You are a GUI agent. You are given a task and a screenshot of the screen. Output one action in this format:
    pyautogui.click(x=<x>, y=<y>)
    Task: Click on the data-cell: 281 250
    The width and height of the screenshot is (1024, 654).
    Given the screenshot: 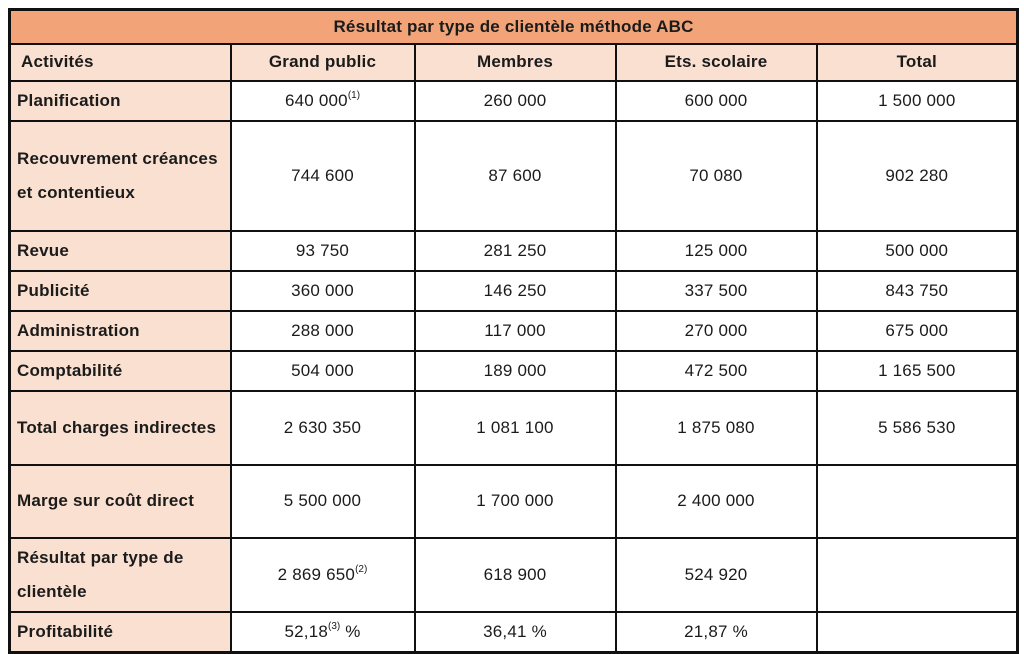 What is the action you would take?
    pyautogui.click(x=515, y=250)
    